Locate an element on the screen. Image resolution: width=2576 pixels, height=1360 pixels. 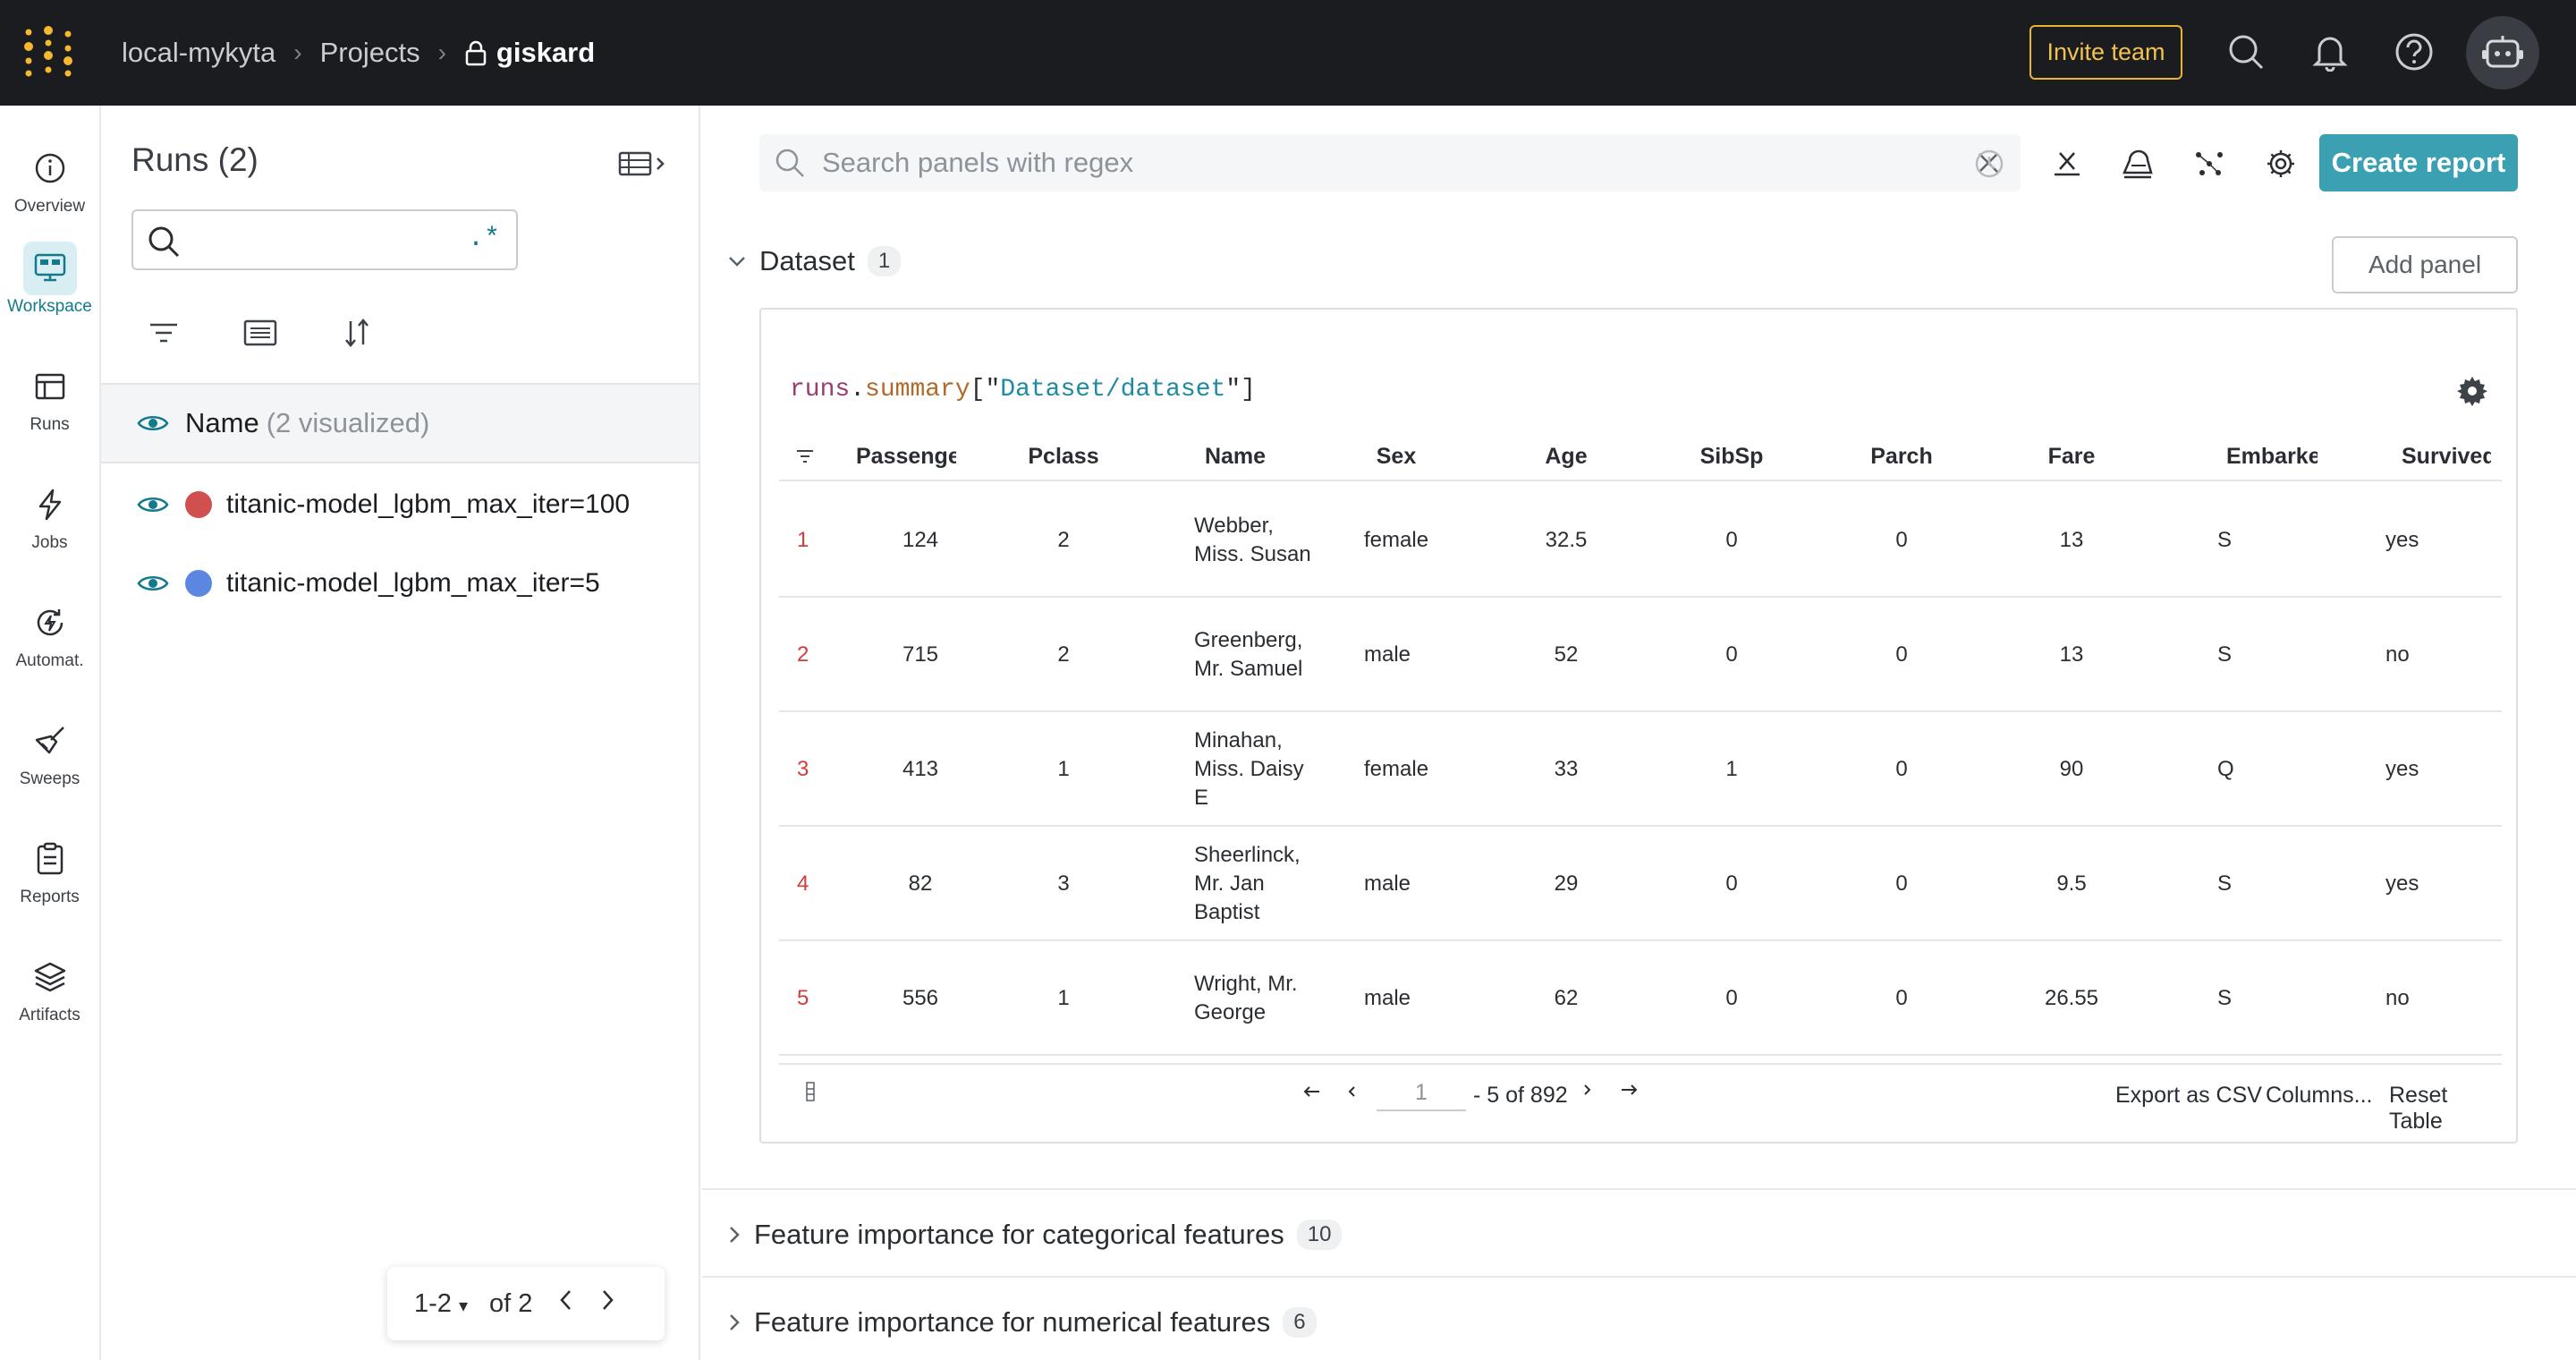
history-icon is located at coordinates (1989, 164).